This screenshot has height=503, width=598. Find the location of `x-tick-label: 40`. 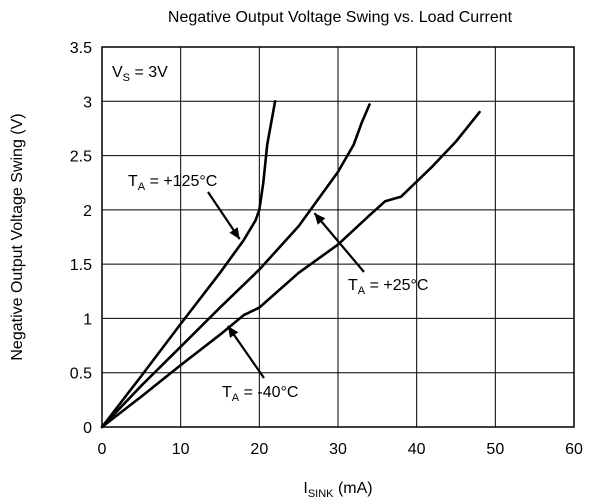

x-tick-label: 40 is located at coordinates (417, 449).